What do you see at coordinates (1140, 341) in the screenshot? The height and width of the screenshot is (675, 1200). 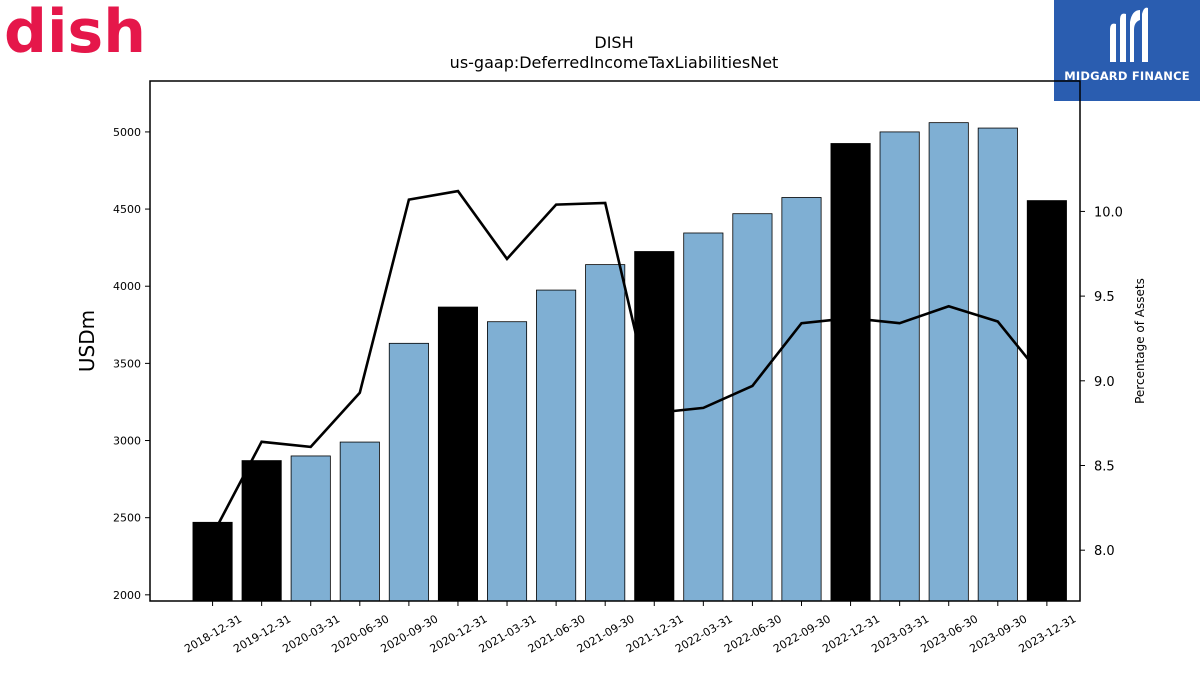 I see `y2-axis-label: Percentage of Assets` at bounding box center [1140, 341].